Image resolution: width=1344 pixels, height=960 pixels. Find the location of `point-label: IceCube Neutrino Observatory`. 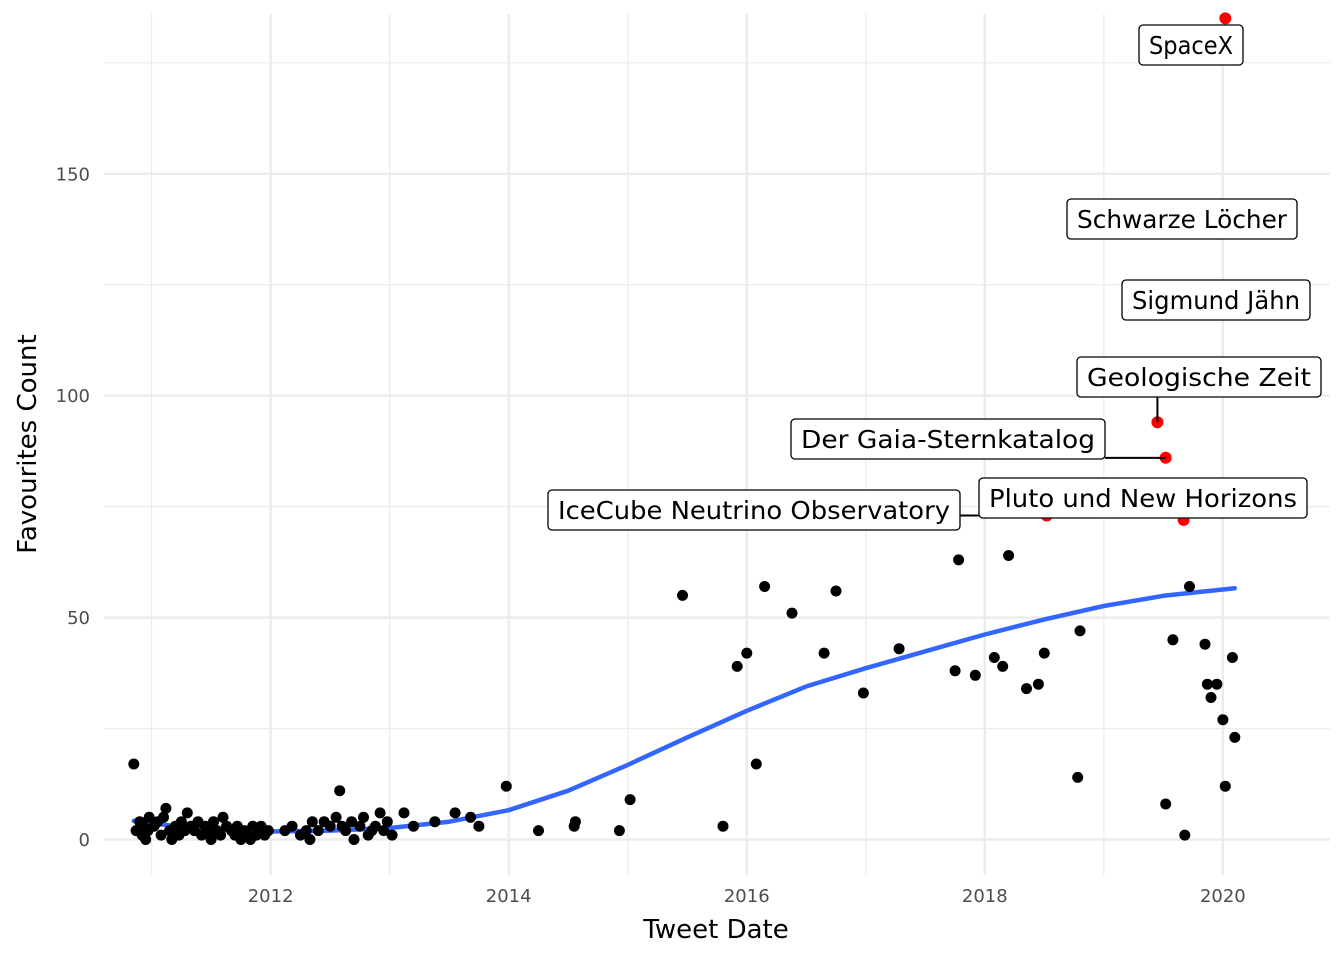

point-label: IceCube Neutrino Observatory is located at coordinates (754, 510).